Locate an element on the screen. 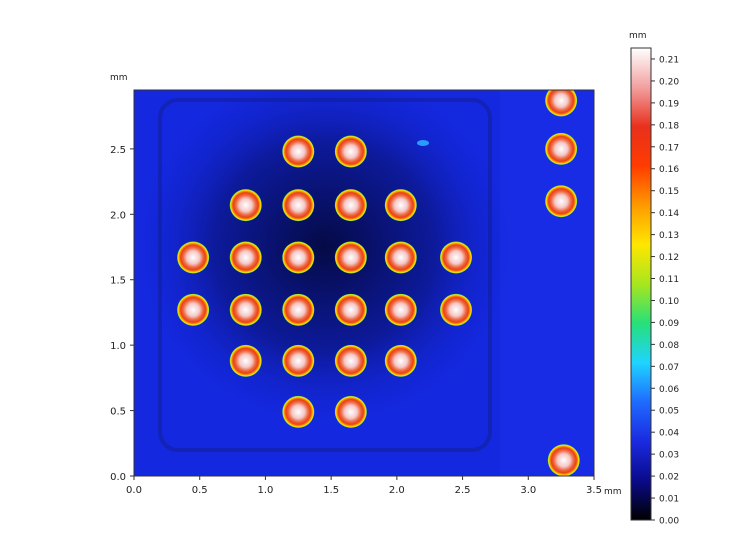 The height and width of the screenshot is (558, 748). x-tick-label: 0.0 is located at coordinates (134, 490).